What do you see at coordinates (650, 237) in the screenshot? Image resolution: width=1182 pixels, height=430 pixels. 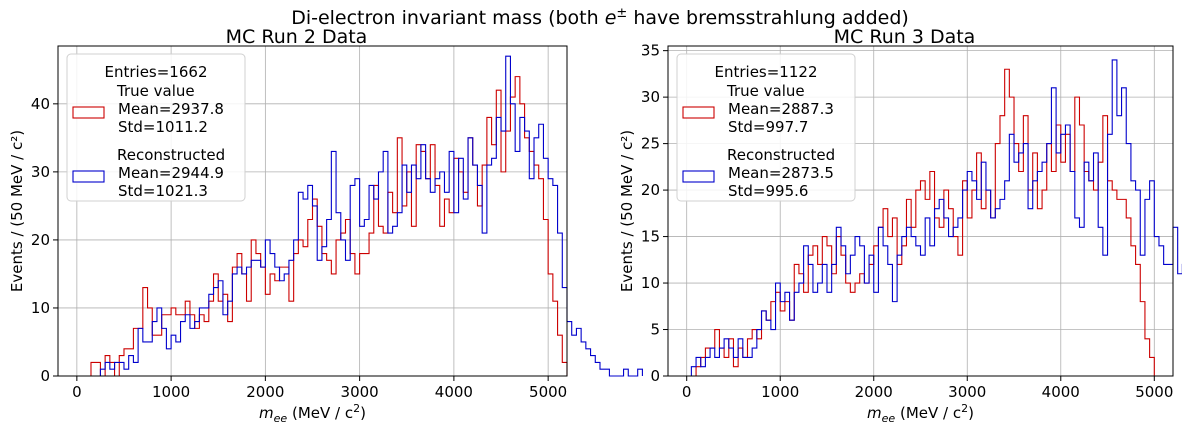 I see `y-tick-label: 15` at bounding box center [650, 237].